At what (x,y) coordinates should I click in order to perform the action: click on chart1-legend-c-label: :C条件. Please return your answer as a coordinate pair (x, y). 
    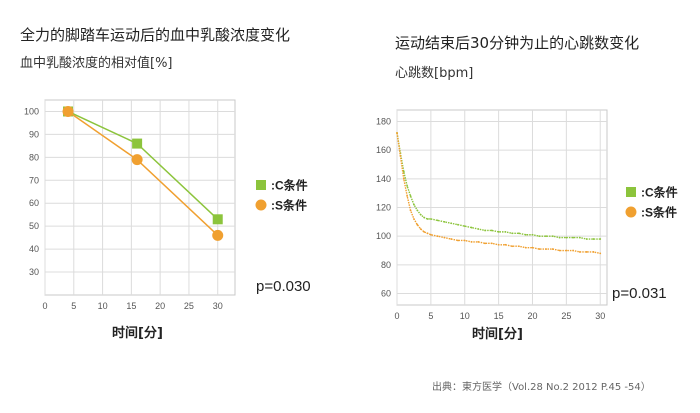
    Looking at the image, I should click on (289, 185).